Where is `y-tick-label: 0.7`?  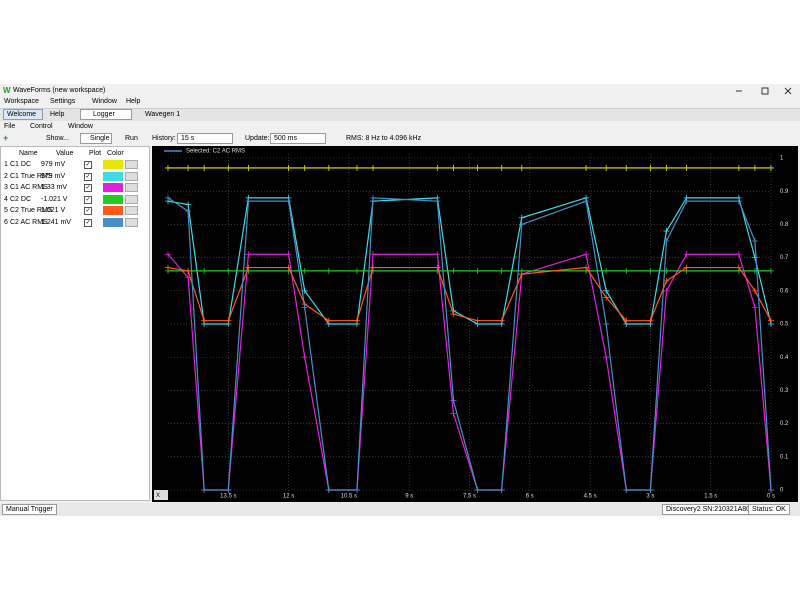 y-tick-label: 0.7 is located at coordinates (784, 258).